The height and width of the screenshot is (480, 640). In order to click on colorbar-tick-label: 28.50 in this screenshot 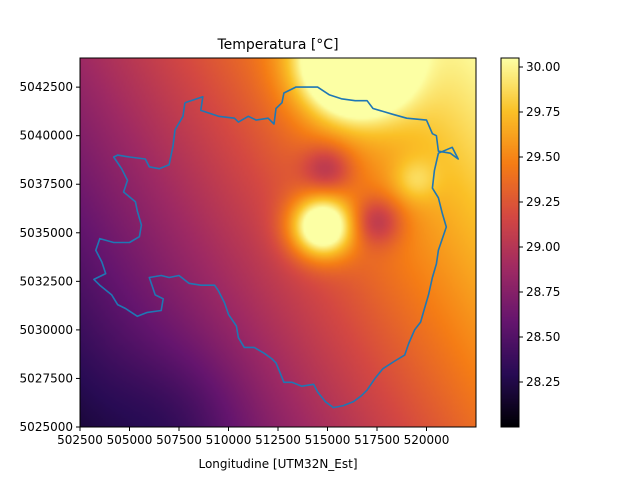, I will do `click(543, 337)`.